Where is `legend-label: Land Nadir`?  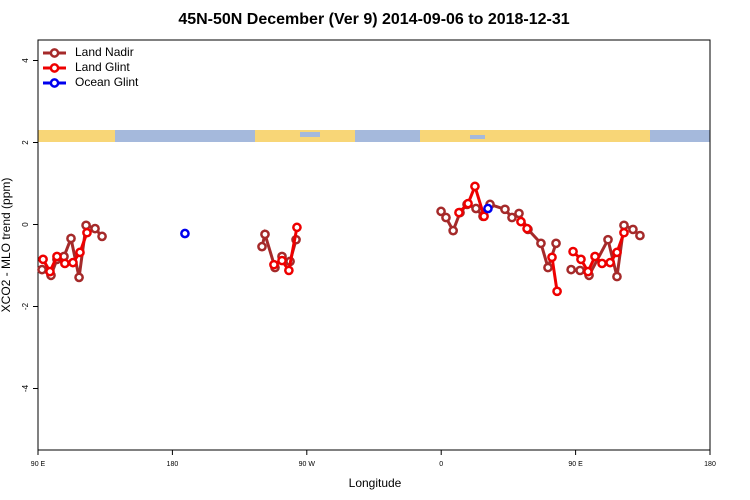 legend-label: Land Nadir is located at coordinates (104, 52).